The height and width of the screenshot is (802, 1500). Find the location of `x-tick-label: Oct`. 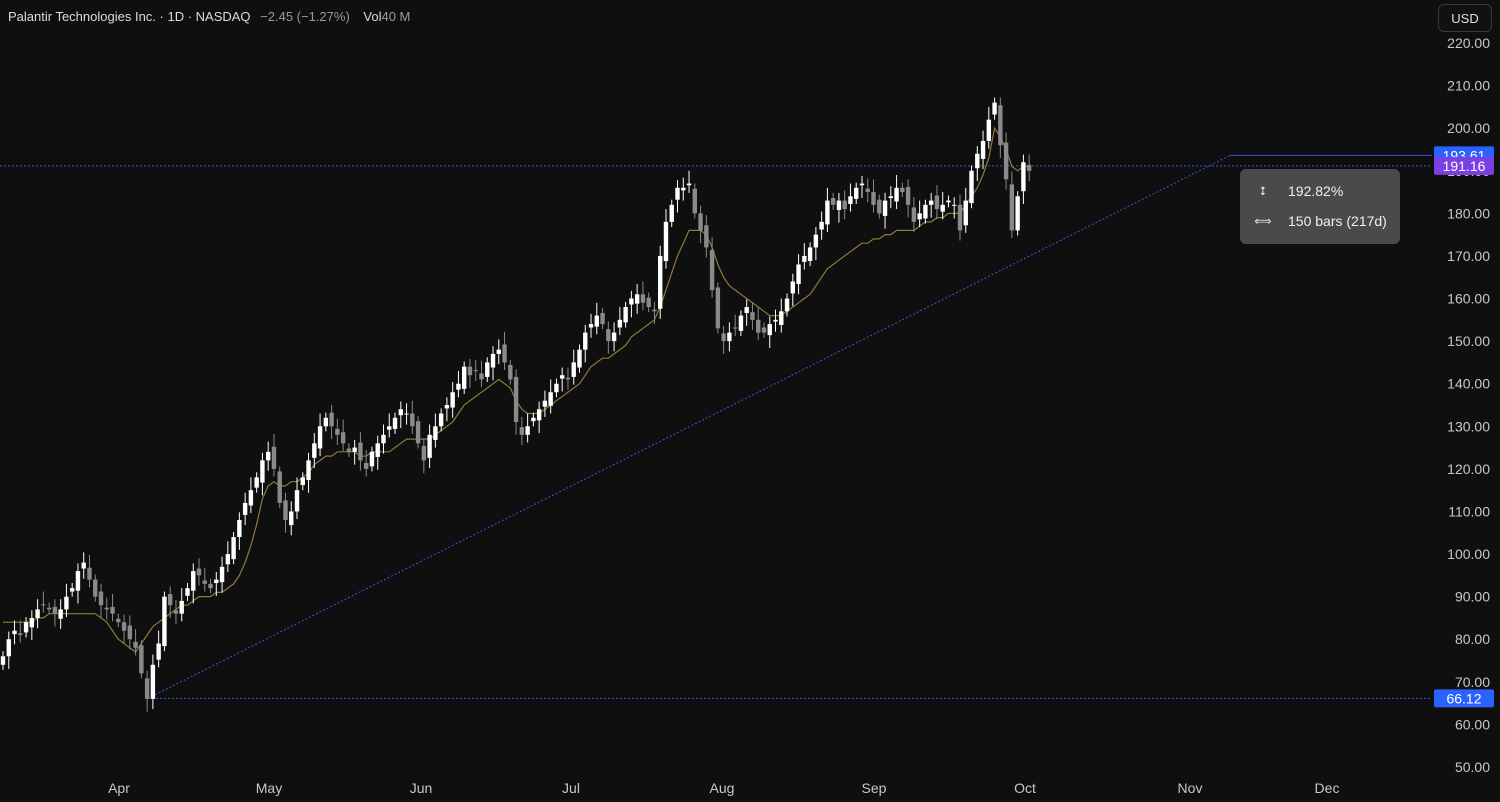

x-tick-label: Oct is located at coordinates (1025, 788).